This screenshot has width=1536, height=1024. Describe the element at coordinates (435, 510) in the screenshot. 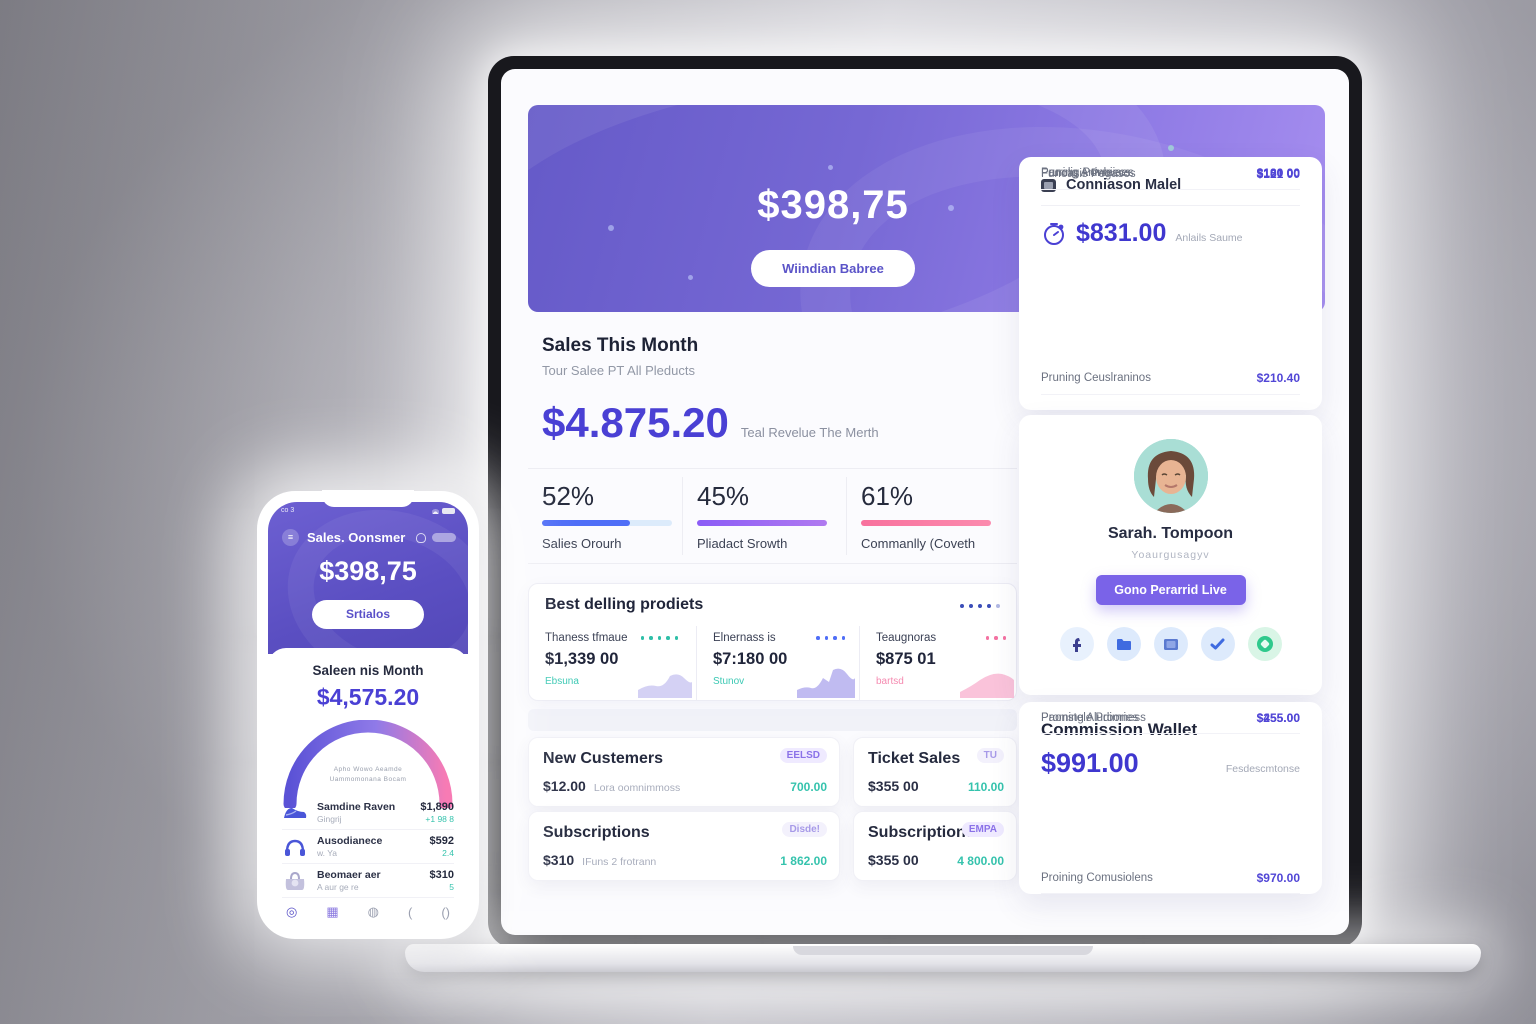

I see `wifi-icon` at that location.